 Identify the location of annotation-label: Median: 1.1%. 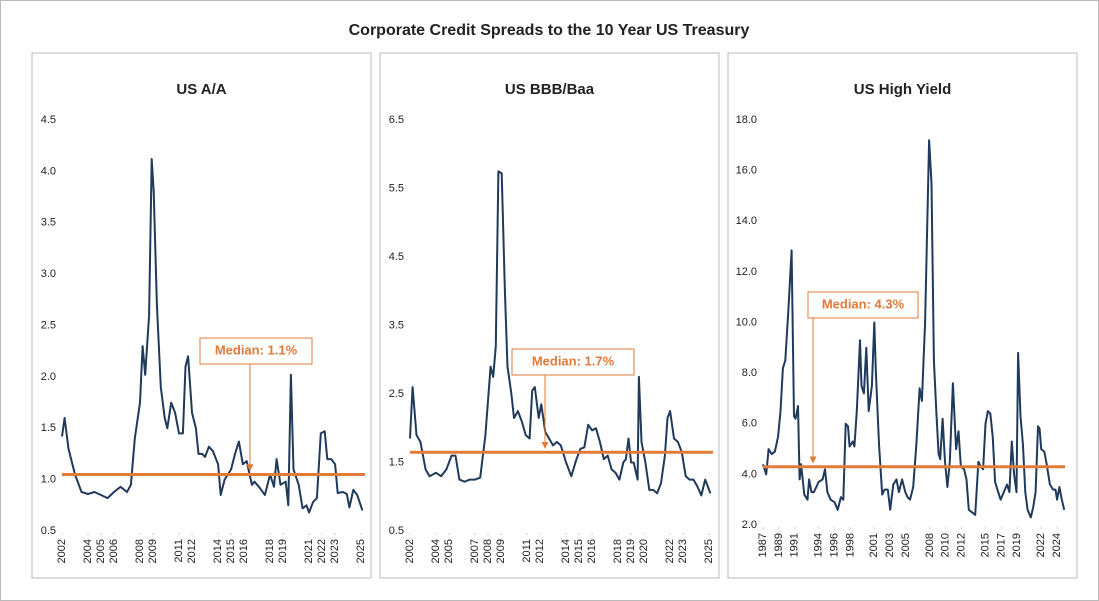
(256, 349).